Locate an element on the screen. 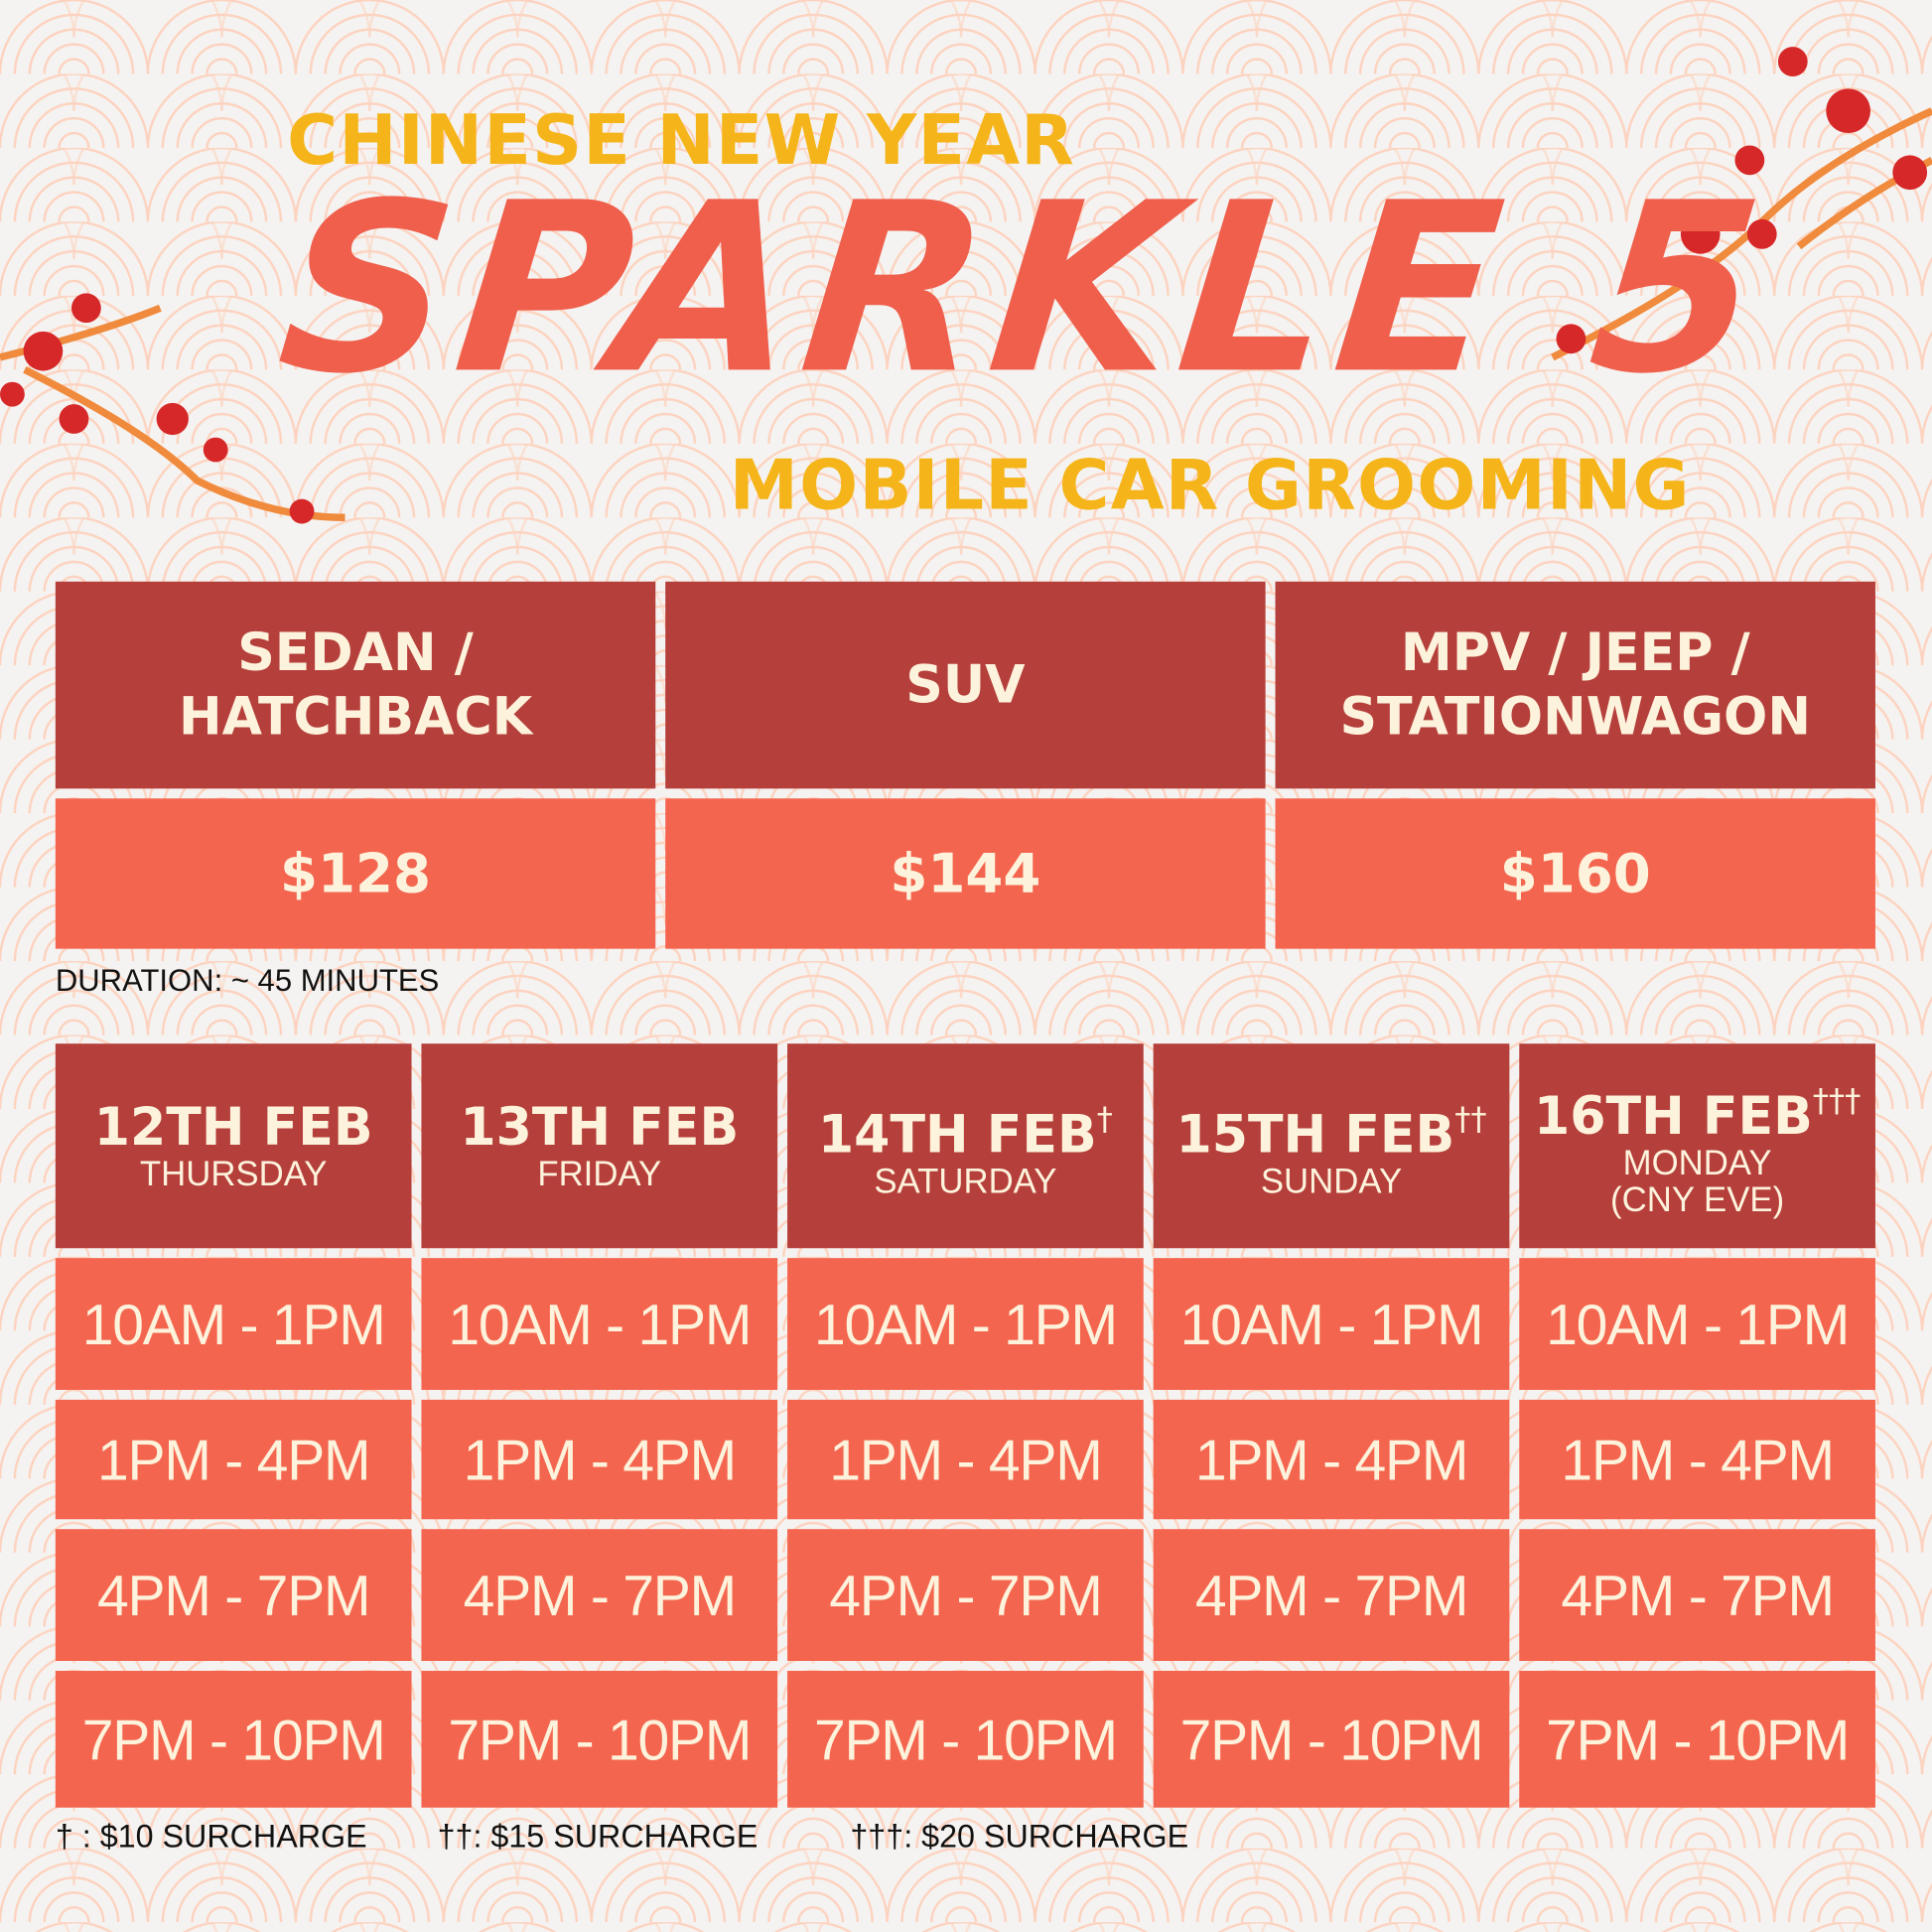 This screenshot has height=1932, width=1932. price-cell: $128 is located at coordinates (355, 874).